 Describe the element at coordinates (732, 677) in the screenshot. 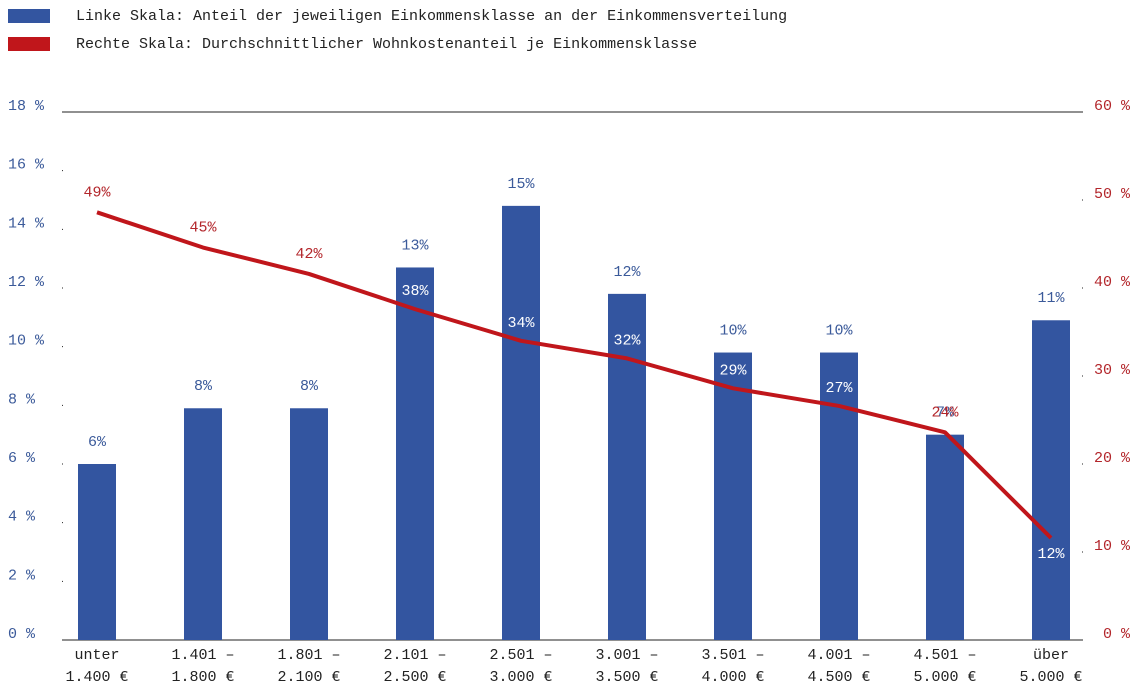

I see `x-tick-label: 4.000 €` at that location.